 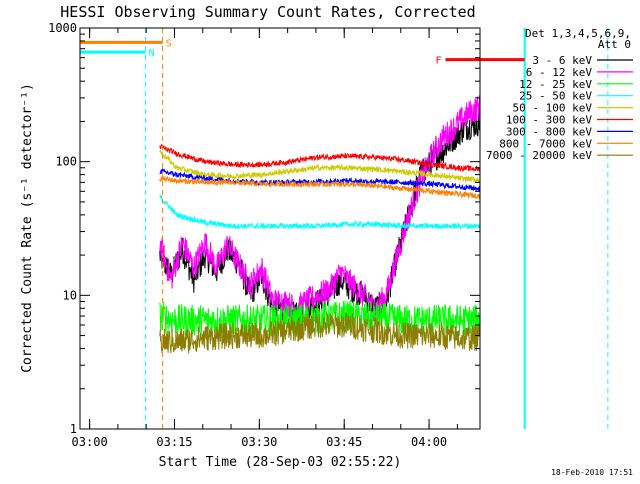 What do you see at coordinates (319, 179) in the screenshot?
I see `series-6-line` at bounding box center [319, 179].